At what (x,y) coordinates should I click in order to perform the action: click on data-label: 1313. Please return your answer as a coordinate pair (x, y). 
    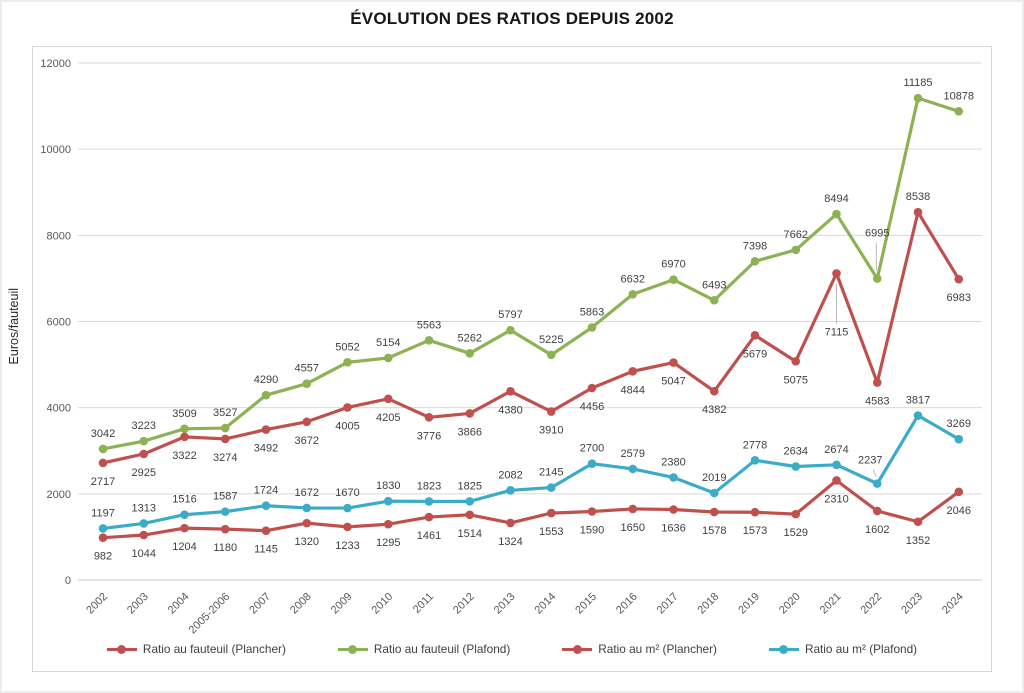
    Looking at the image, I should click on (144, 508).